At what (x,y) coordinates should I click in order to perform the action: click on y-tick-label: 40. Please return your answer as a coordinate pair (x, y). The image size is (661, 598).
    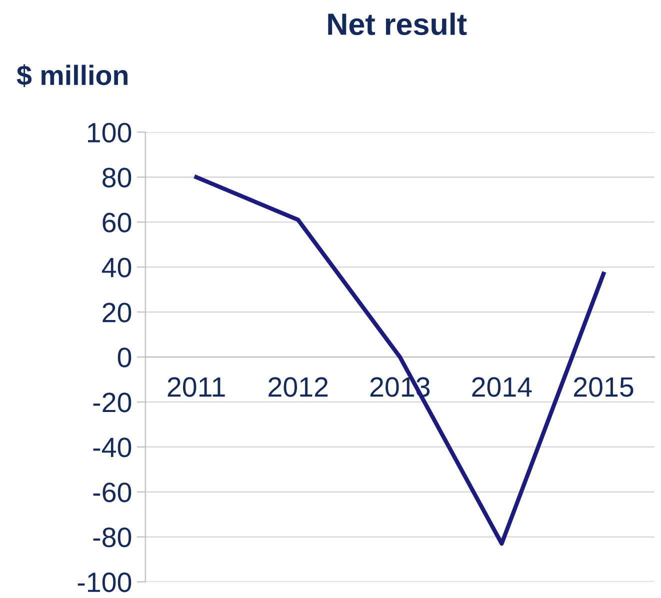
    Looking at the image, I should click on (117, 268).